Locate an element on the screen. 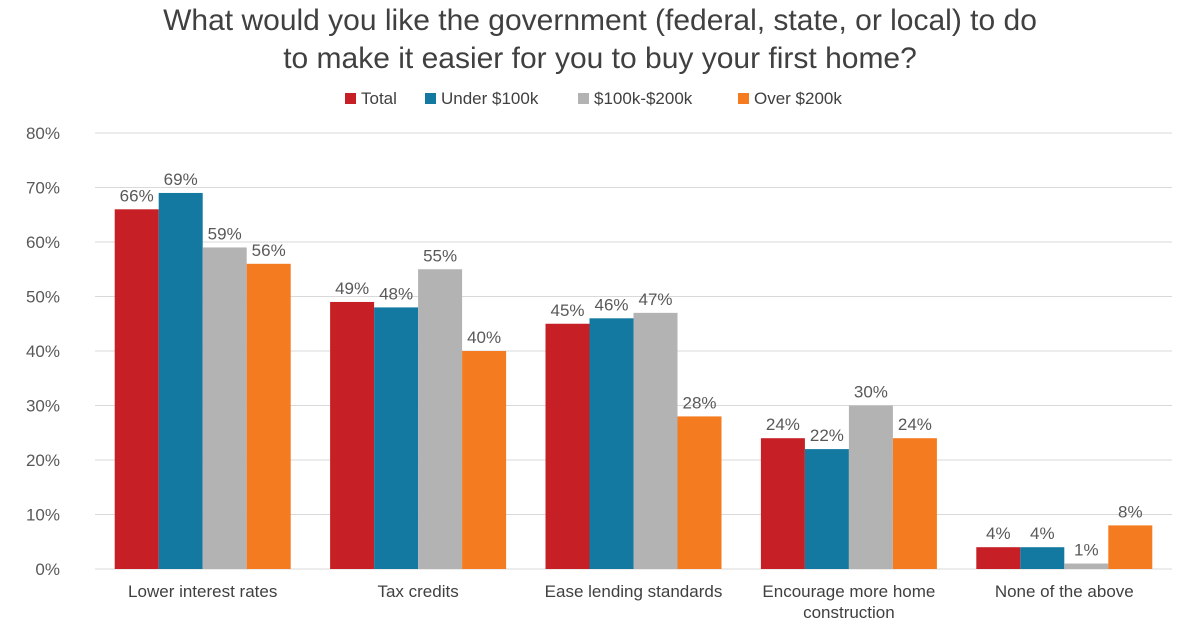 The width and height of the screenshot is (1200, 628). y-tick-label: 40% is located at coordinates (43, 351).